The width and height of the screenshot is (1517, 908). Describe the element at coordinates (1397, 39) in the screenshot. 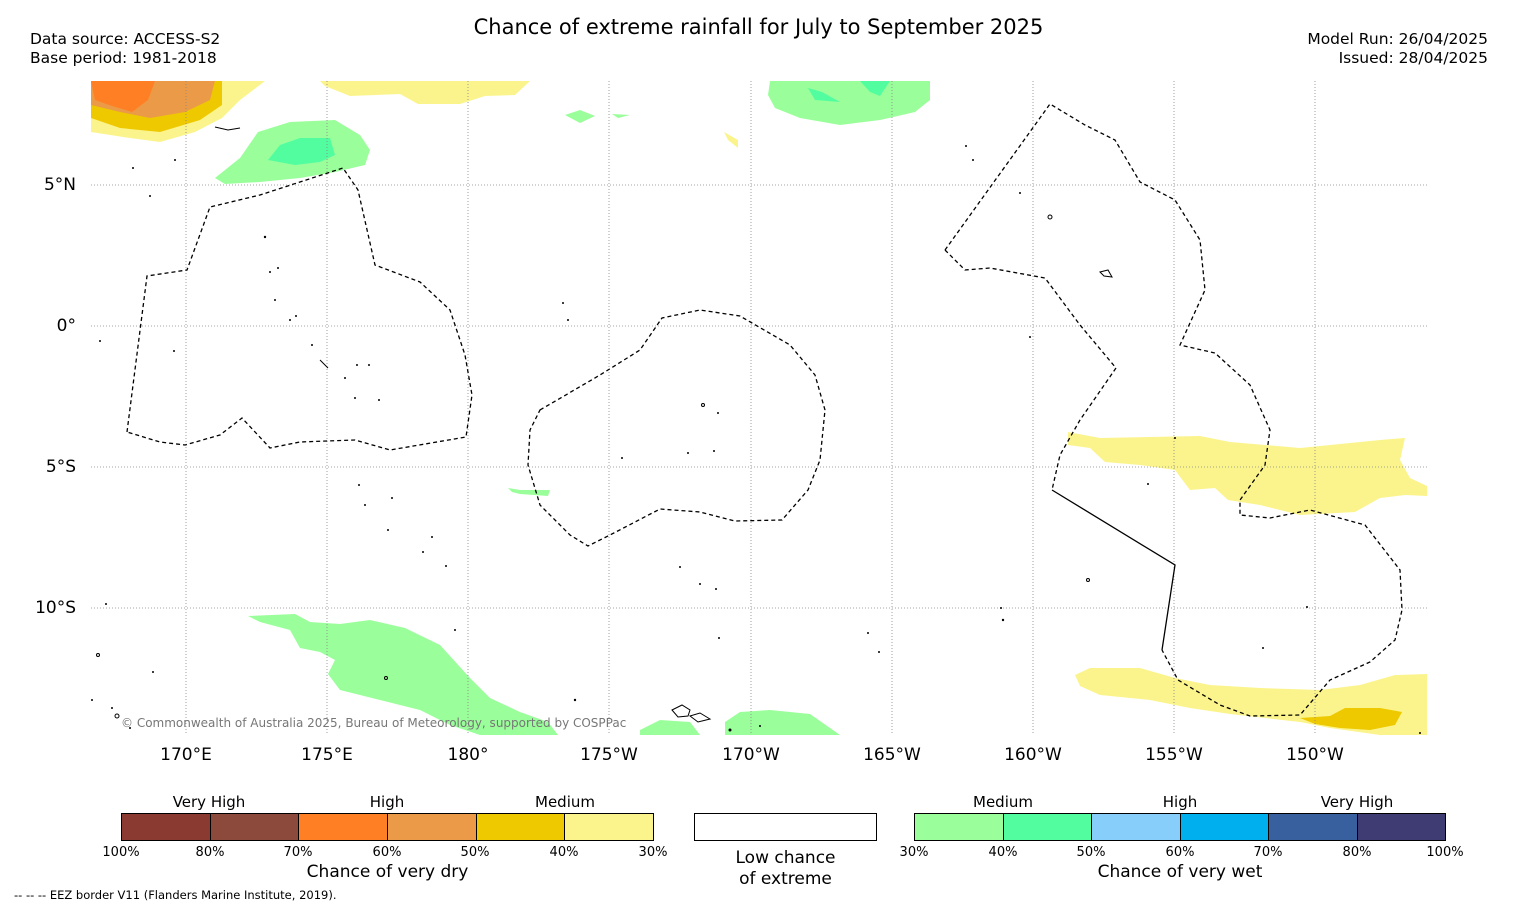

I see `model-run-label: Model Run: 26/04/2025` at that location.